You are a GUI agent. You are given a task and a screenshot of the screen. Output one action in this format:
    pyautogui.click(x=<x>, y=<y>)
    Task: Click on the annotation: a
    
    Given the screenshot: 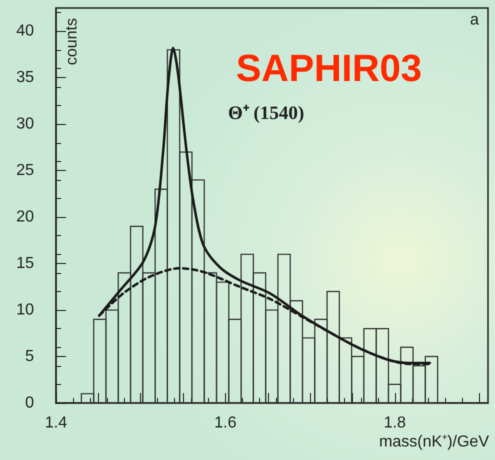 What is the action you would take?
    pyautogui.click(x=474, y=20)
    